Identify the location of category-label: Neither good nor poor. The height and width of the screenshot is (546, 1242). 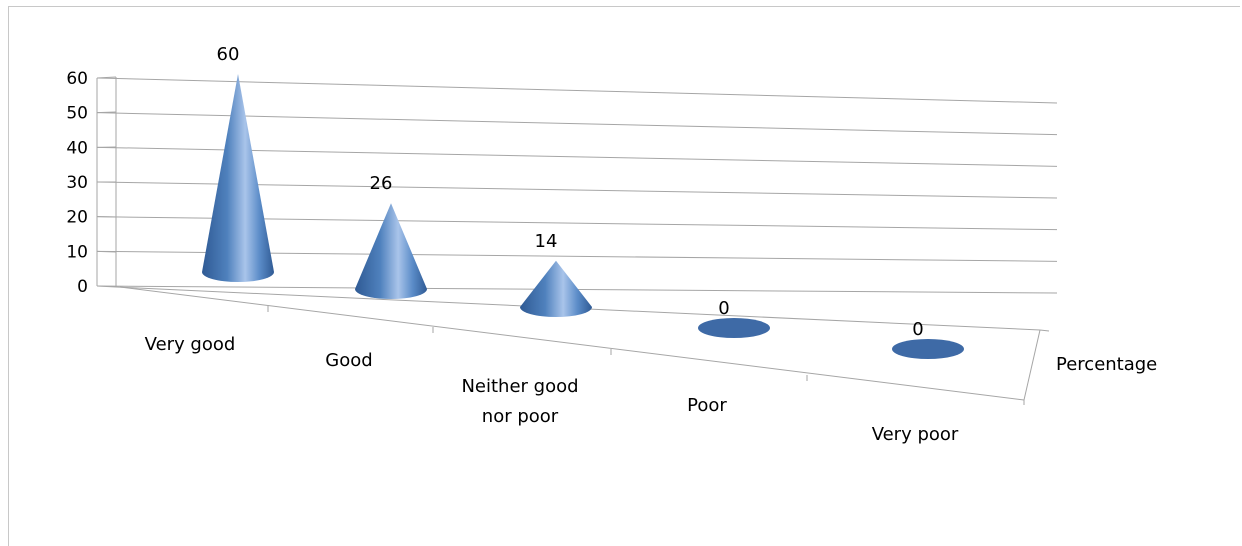
(519, 401).